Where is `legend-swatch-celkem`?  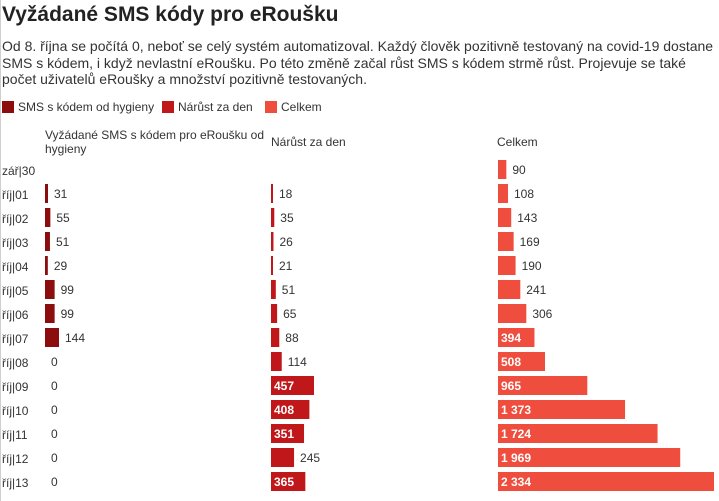 legend-swatch-celkem is located at coordinates (271, 107).